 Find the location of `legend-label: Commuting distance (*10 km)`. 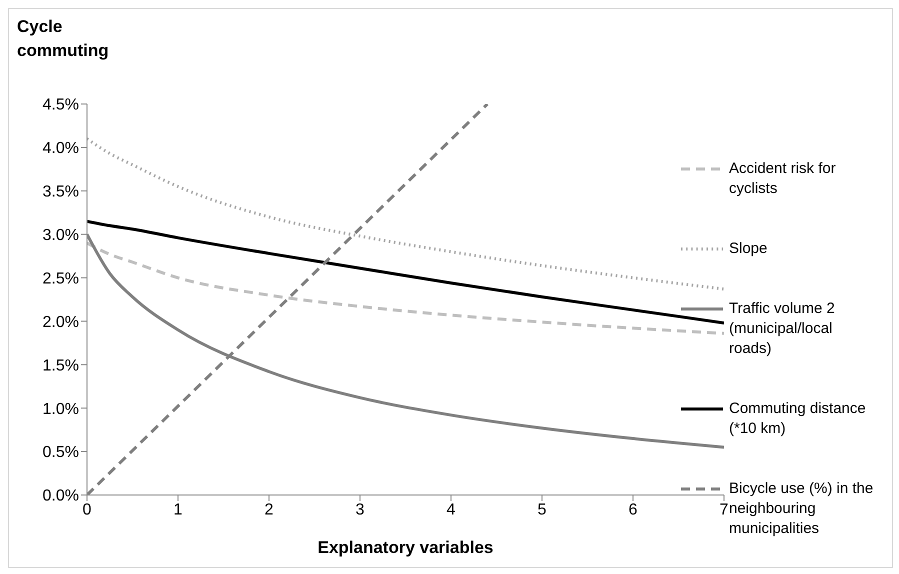

legend-label: Commuting distance (*10 km) is located at coordinates (798, 419).